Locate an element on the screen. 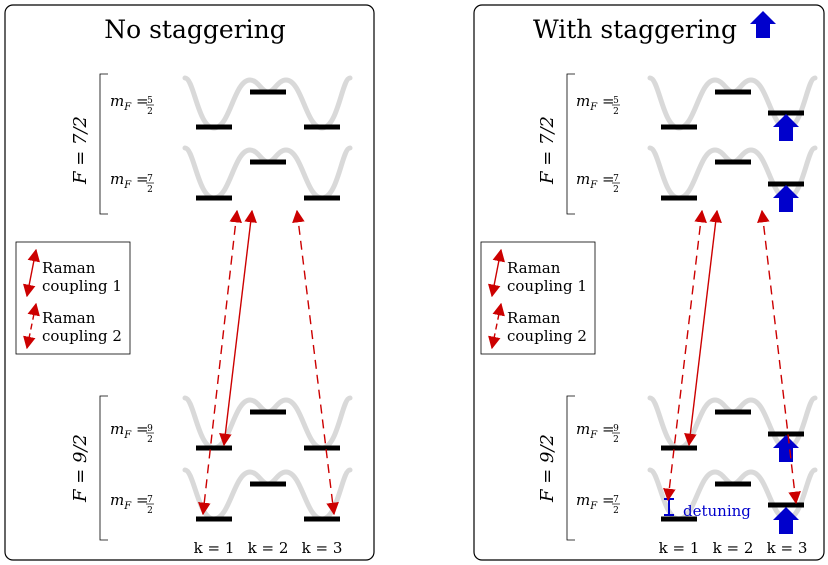 The image size is (828, 565). panel-title: With staggering is located at coordinates (635, 29).